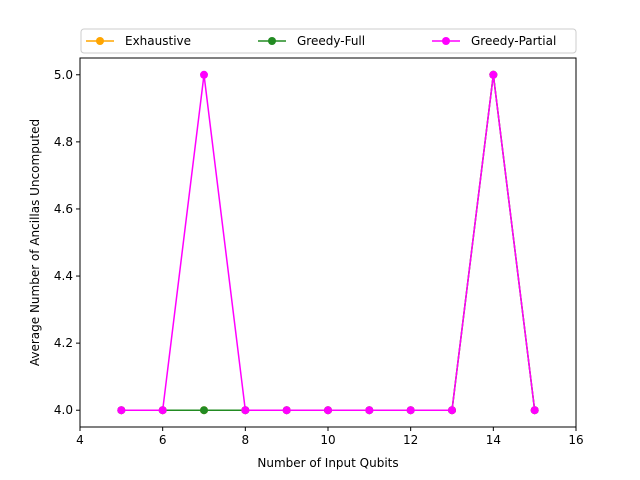 The width and height of the screenshot is (640, 480). Describe the element at coordinates (67, 242) in the screenshot. I see `y-axis: 4.0 4.2 4.4 4.6 4.8 5.0` at that location.